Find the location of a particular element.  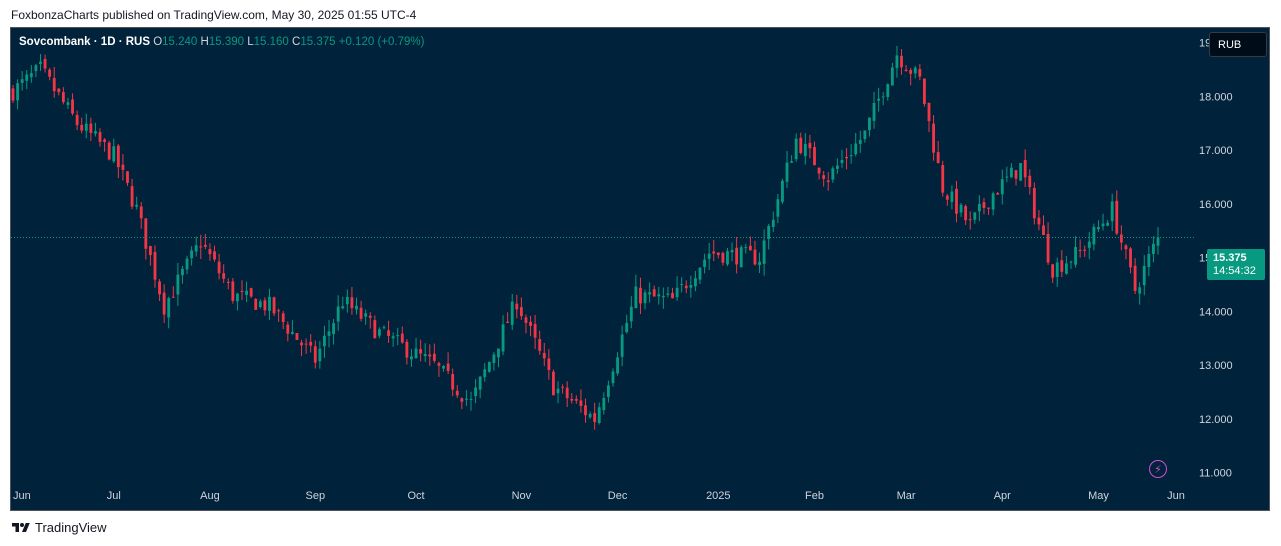

time-axis-tick-label: Jun is located at coordinates (1176, 496).